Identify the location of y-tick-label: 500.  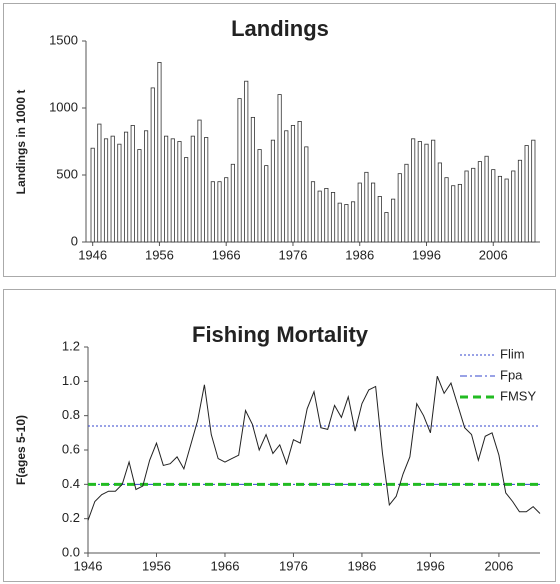
(67, 173).